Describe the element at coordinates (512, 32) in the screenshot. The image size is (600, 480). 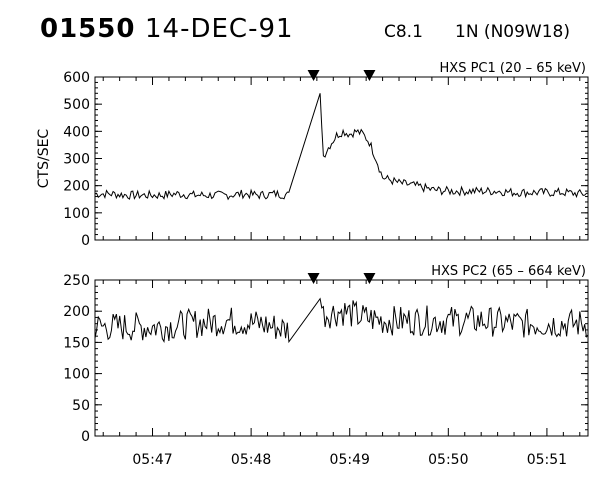
I see `flare-location: 1N (N09W18)` at that location.